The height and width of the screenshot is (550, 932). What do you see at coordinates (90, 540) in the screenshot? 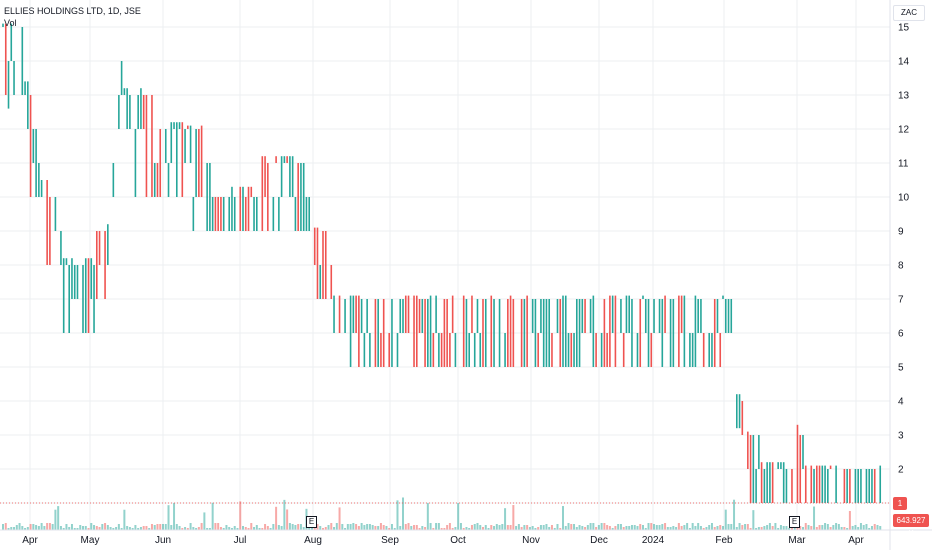
I see `time-tick-label: May` at bounding box center [90, 540].